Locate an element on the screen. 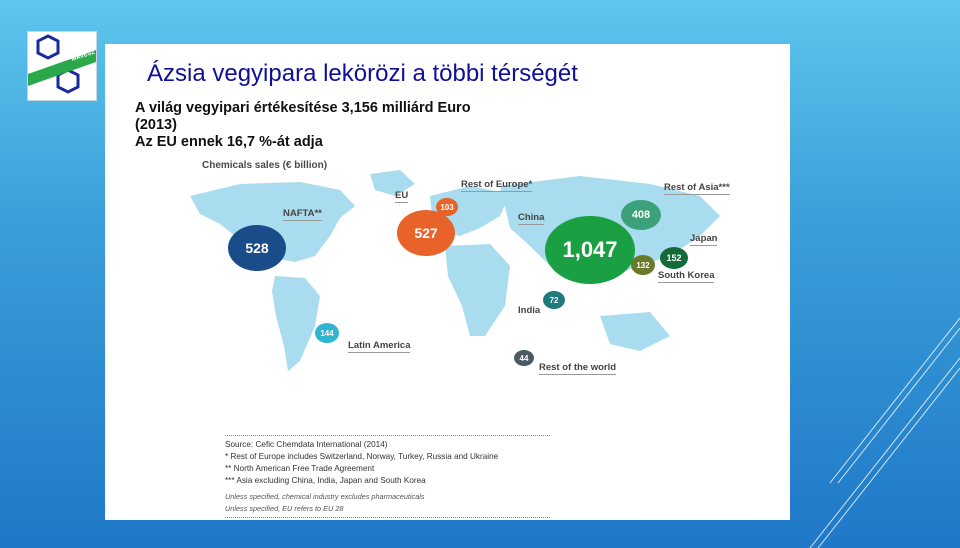 This screenshot has width=960, height=548. subtitle-line-3: Az EU ennek 16,7 %-át adja is located at coordinates (229, 142).